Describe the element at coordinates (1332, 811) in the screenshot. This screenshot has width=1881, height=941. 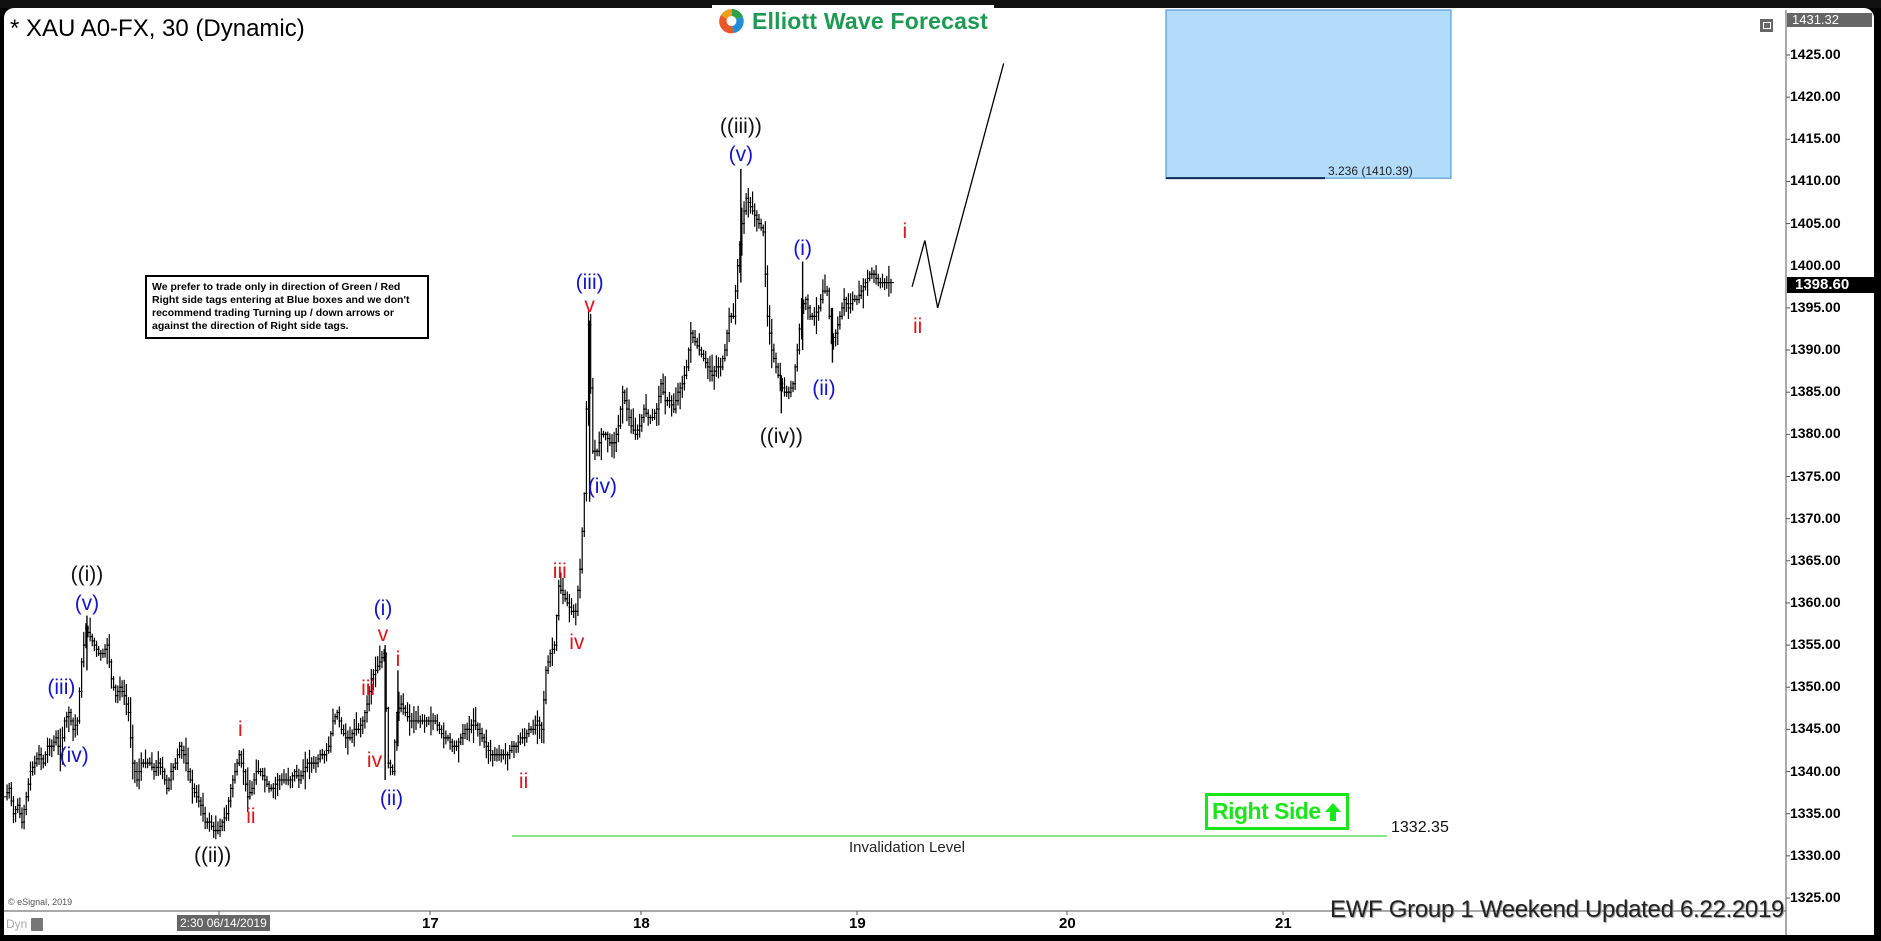
I see `arrow-up-icon` at that location.